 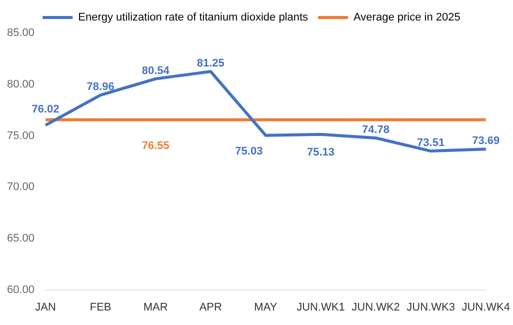 What do you see at coordinates (155, 307) in the screenshot?
I see `x-tick-label: MAR` at bounding box center [155, 307].